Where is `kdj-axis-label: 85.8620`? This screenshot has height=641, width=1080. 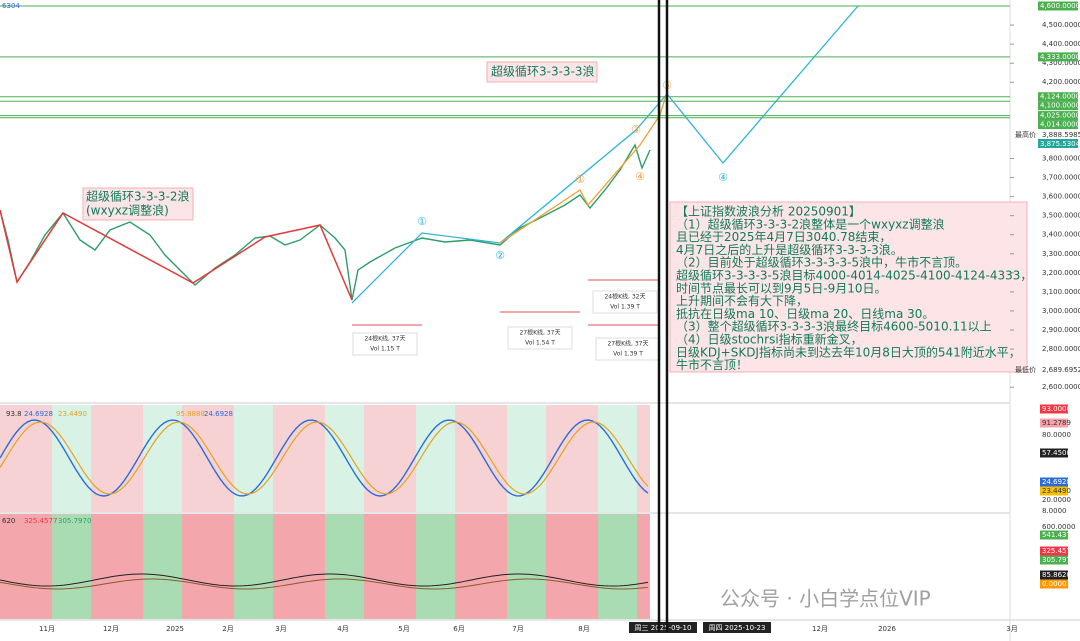
kdj-axis-label: 85.8620 is located at coordinates (1056, 575).